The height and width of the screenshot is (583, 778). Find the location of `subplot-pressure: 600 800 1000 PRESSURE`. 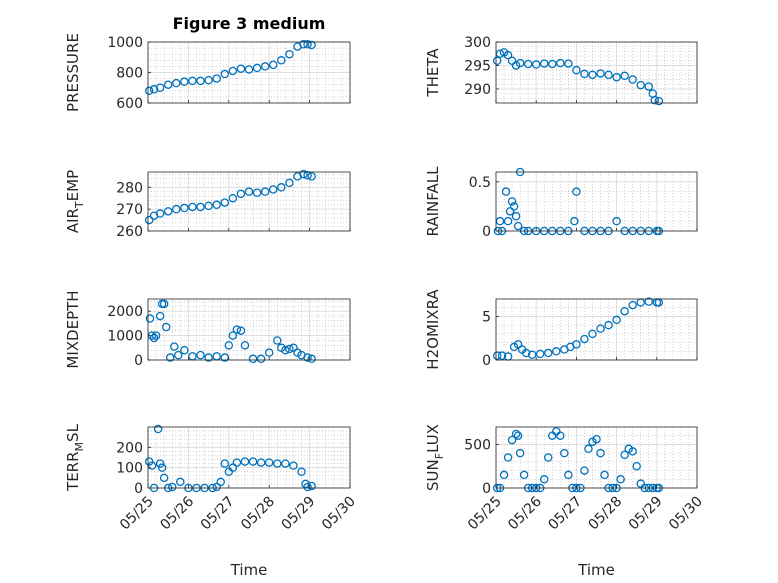

subplot-pressure: 600 800 1000 PRESSURE is located at coordinates (207, 72).